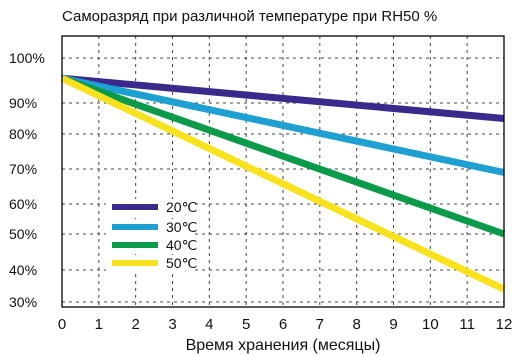 The width and height of the screenshot is (525, 356). Describe the element at coordinates (135, 324) in the screenshot. I see `x-tick-label: 2` at that location.